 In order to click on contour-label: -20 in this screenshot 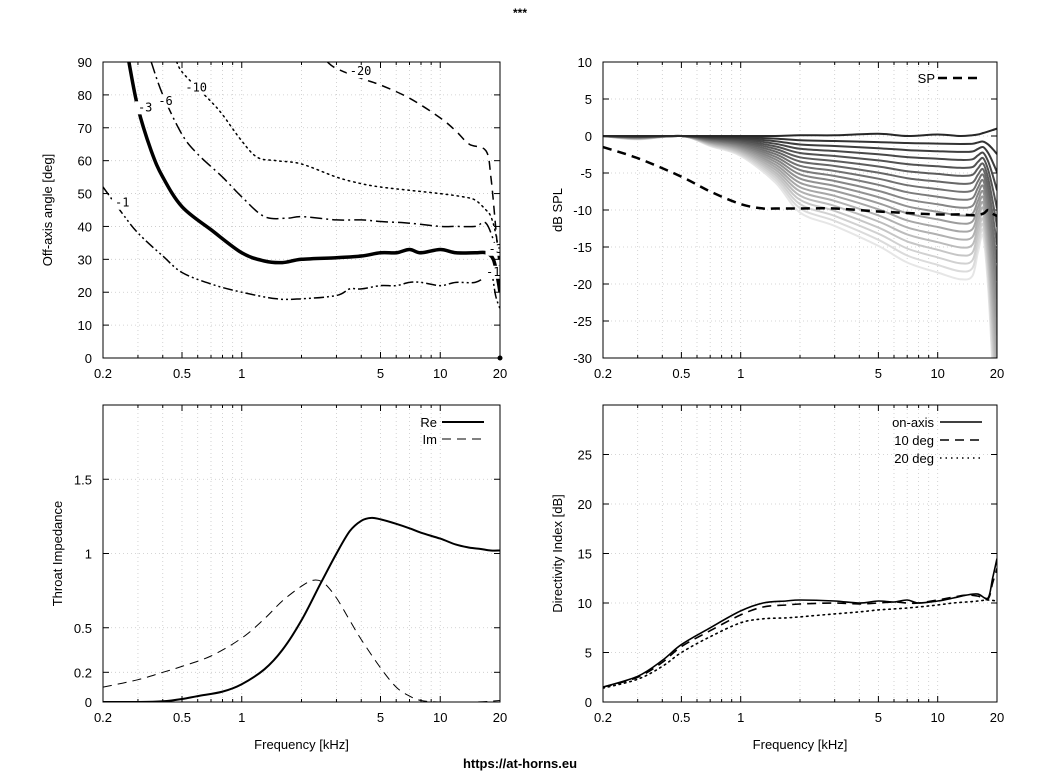, I will do `click(361, 71)`.